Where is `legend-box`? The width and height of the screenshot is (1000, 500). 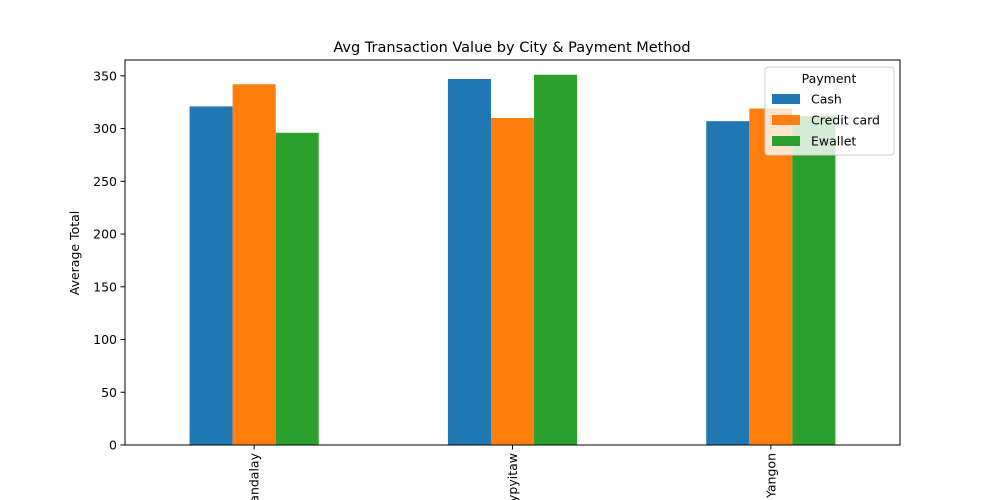 legend-box is located at coordinates (829, 111).